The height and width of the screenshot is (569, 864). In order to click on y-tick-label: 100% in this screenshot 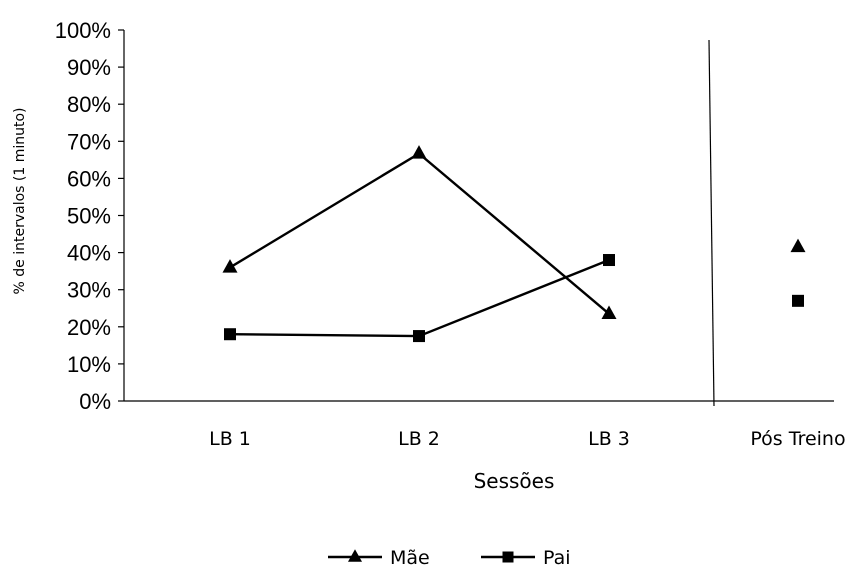, I will do `click(83, 30)`.